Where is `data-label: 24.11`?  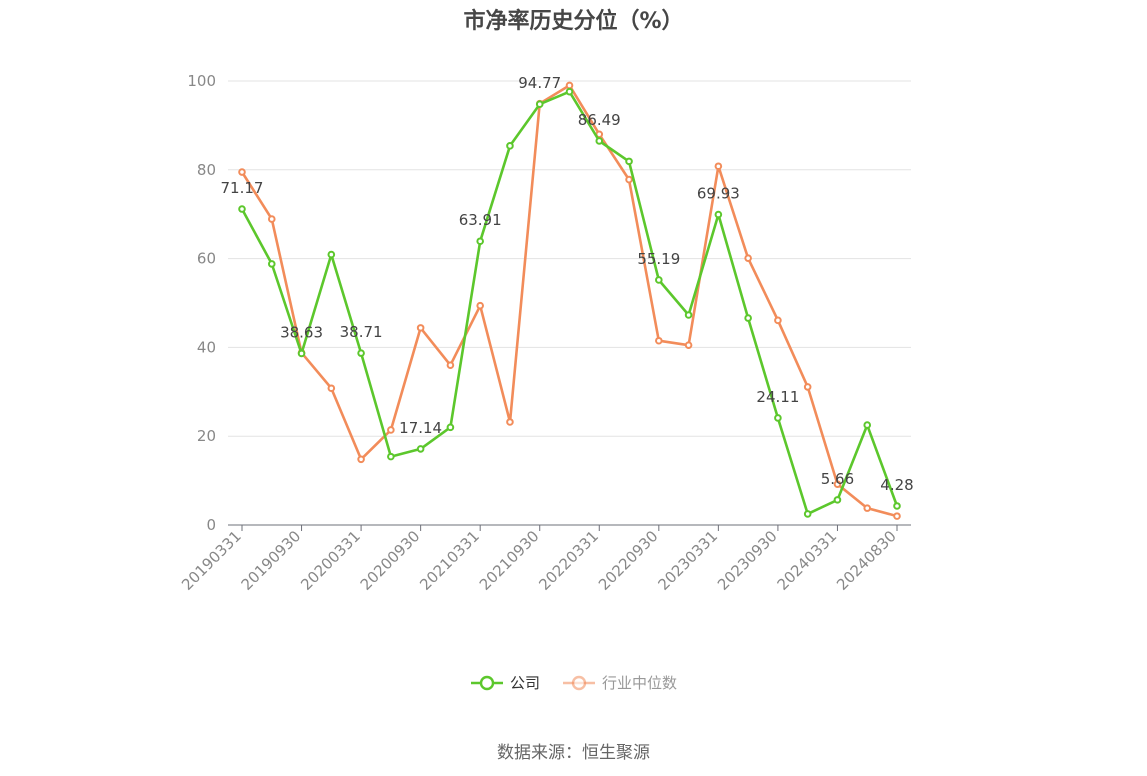 data-label: 24.11 is located at coordinates (777, 397).